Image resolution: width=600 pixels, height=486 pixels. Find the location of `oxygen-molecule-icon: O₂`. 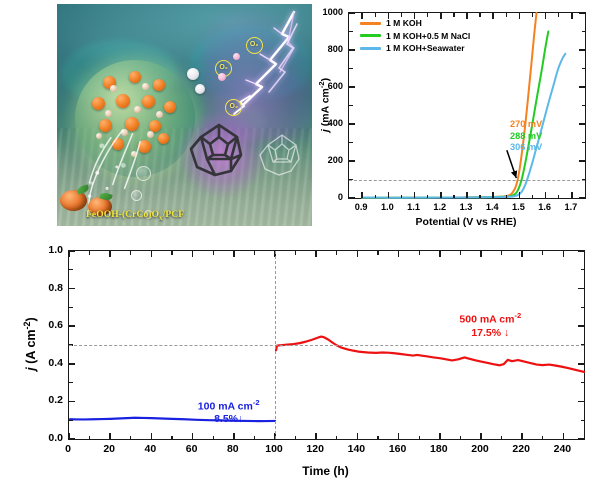

oxygen-molecule-icon: O₂ is located at coordinates (234, 108).